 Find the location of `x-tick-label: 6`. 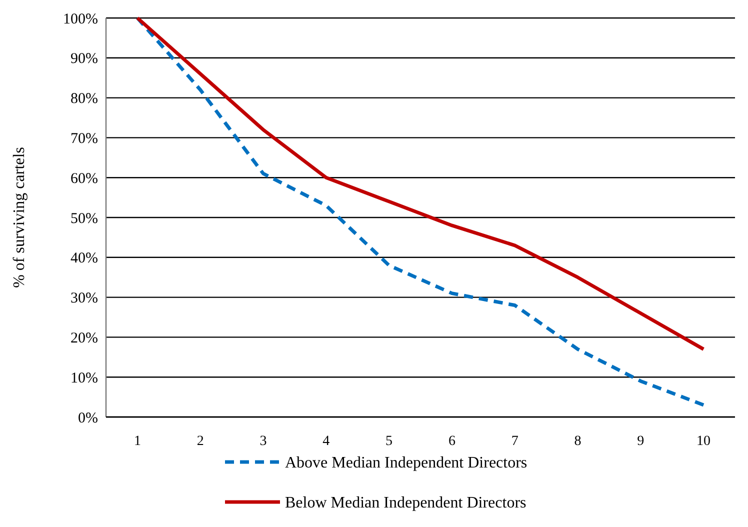

x-tick-label: 6 is located at coordinates (452, 441).